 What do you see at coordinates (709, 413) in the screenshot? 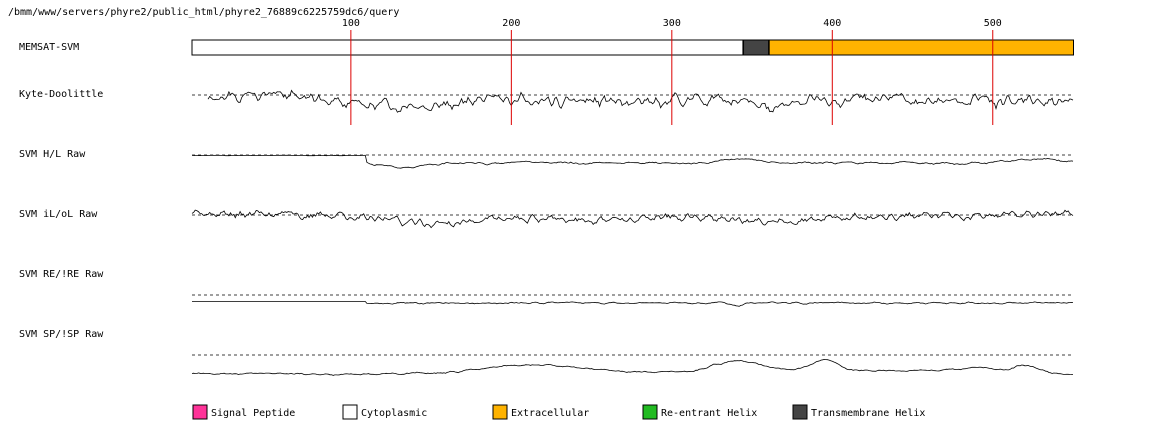
I see `legend-label: Re-entrant Helix` at bounding box center [709, 413].